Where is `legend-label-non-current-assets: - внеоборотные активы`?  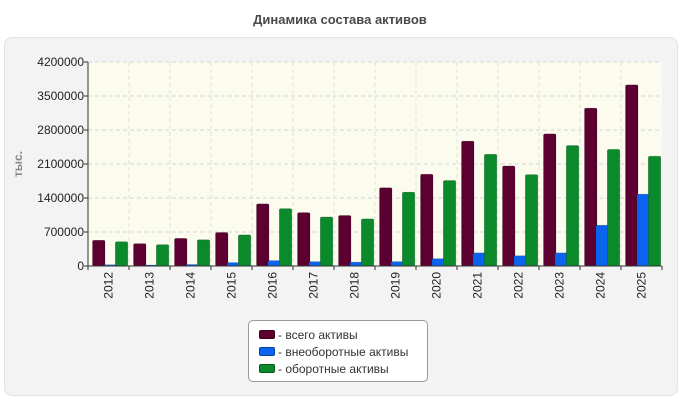 legend-label-non-current-assets: - внеоборотные активы is located at coordinates (343, 351).